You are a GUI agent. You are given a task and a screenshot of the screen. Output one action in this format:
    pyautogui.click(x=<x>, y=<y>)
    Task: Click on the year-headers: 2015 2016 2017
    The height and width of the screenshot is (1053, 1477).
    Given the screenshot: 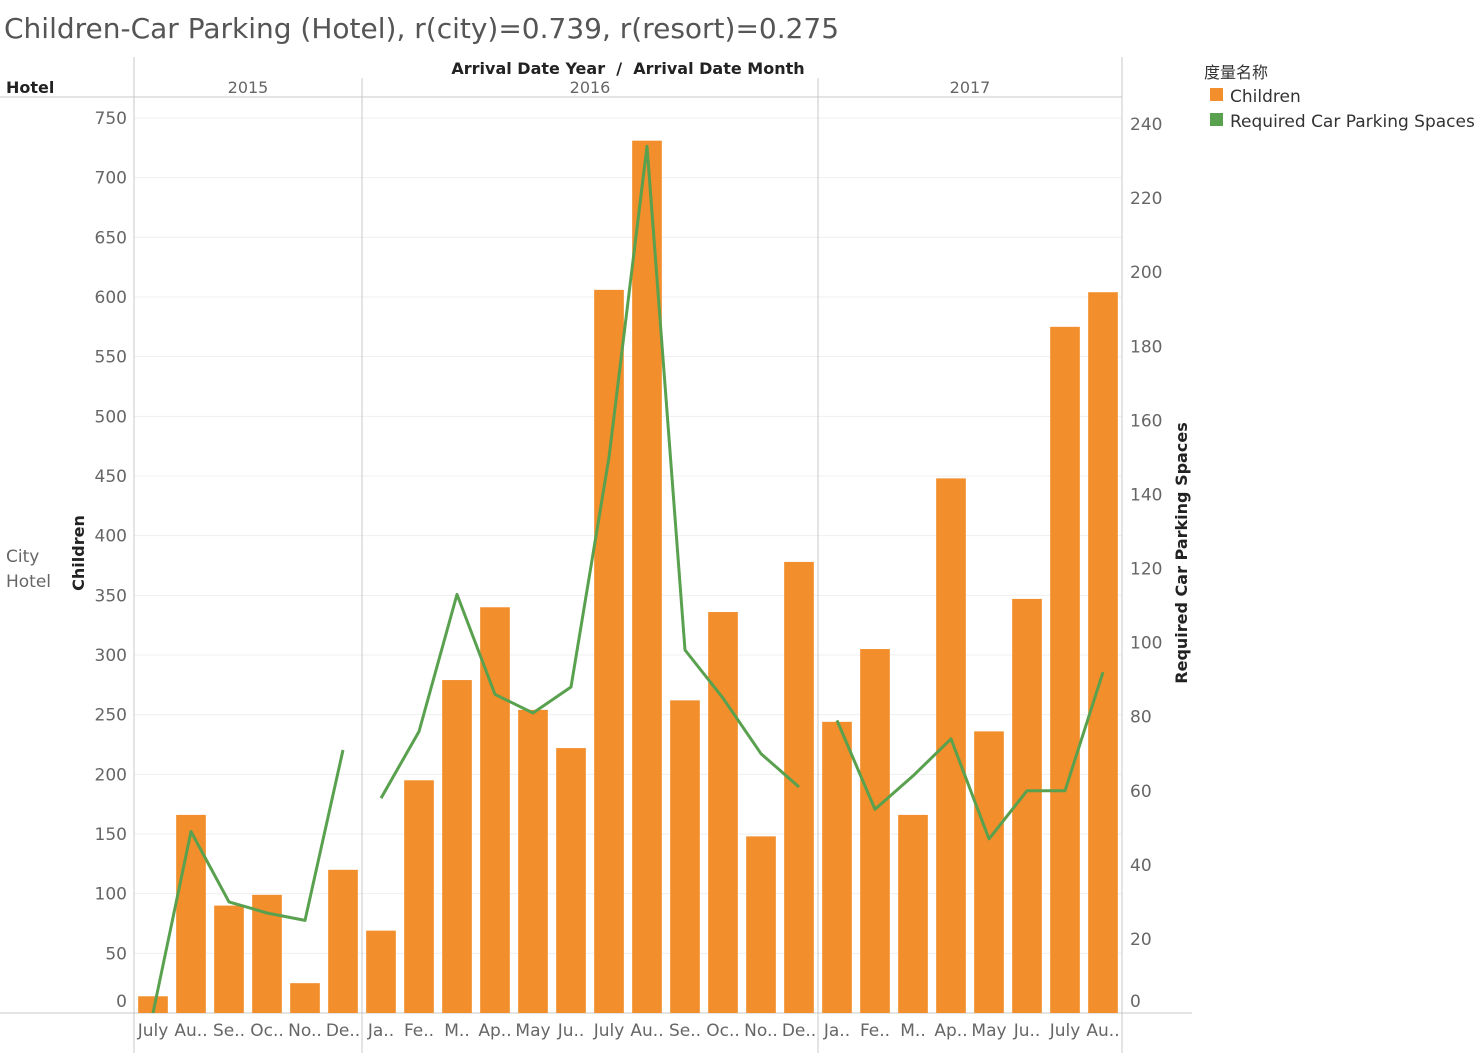 What is the action you would take?
    pyautogui.click(x=609, y=87)
    